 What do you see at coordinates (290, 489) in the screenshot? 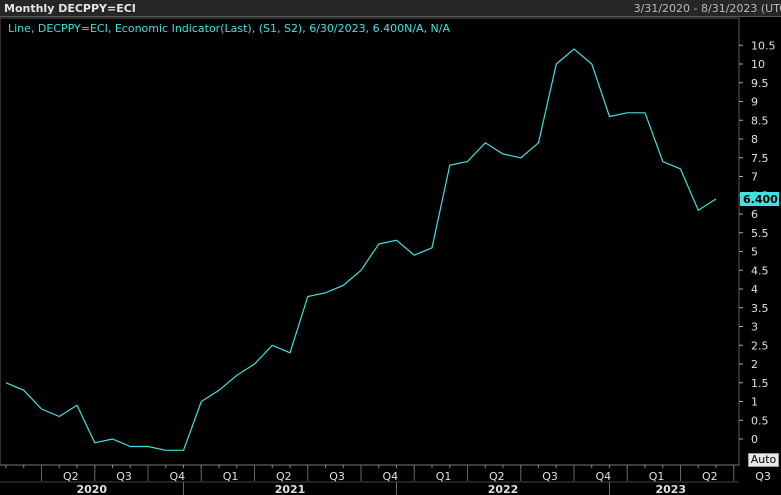
I see `x-year-label: 2021` at bounding box center [290, 489].